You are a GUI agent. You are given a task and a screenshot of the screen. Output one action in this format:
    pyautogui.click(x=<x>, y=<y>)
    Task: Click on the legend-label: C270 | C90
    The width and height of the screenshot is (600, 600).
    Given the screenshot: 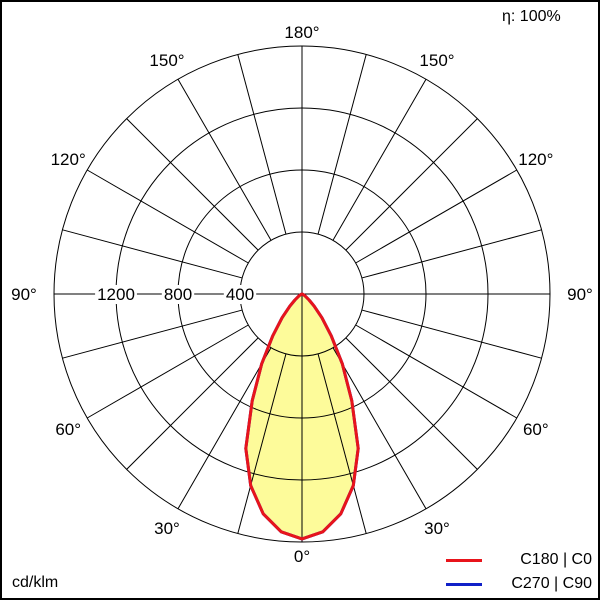 What is the action you would take?
    pyautogui.click(x=551, y=583)
    